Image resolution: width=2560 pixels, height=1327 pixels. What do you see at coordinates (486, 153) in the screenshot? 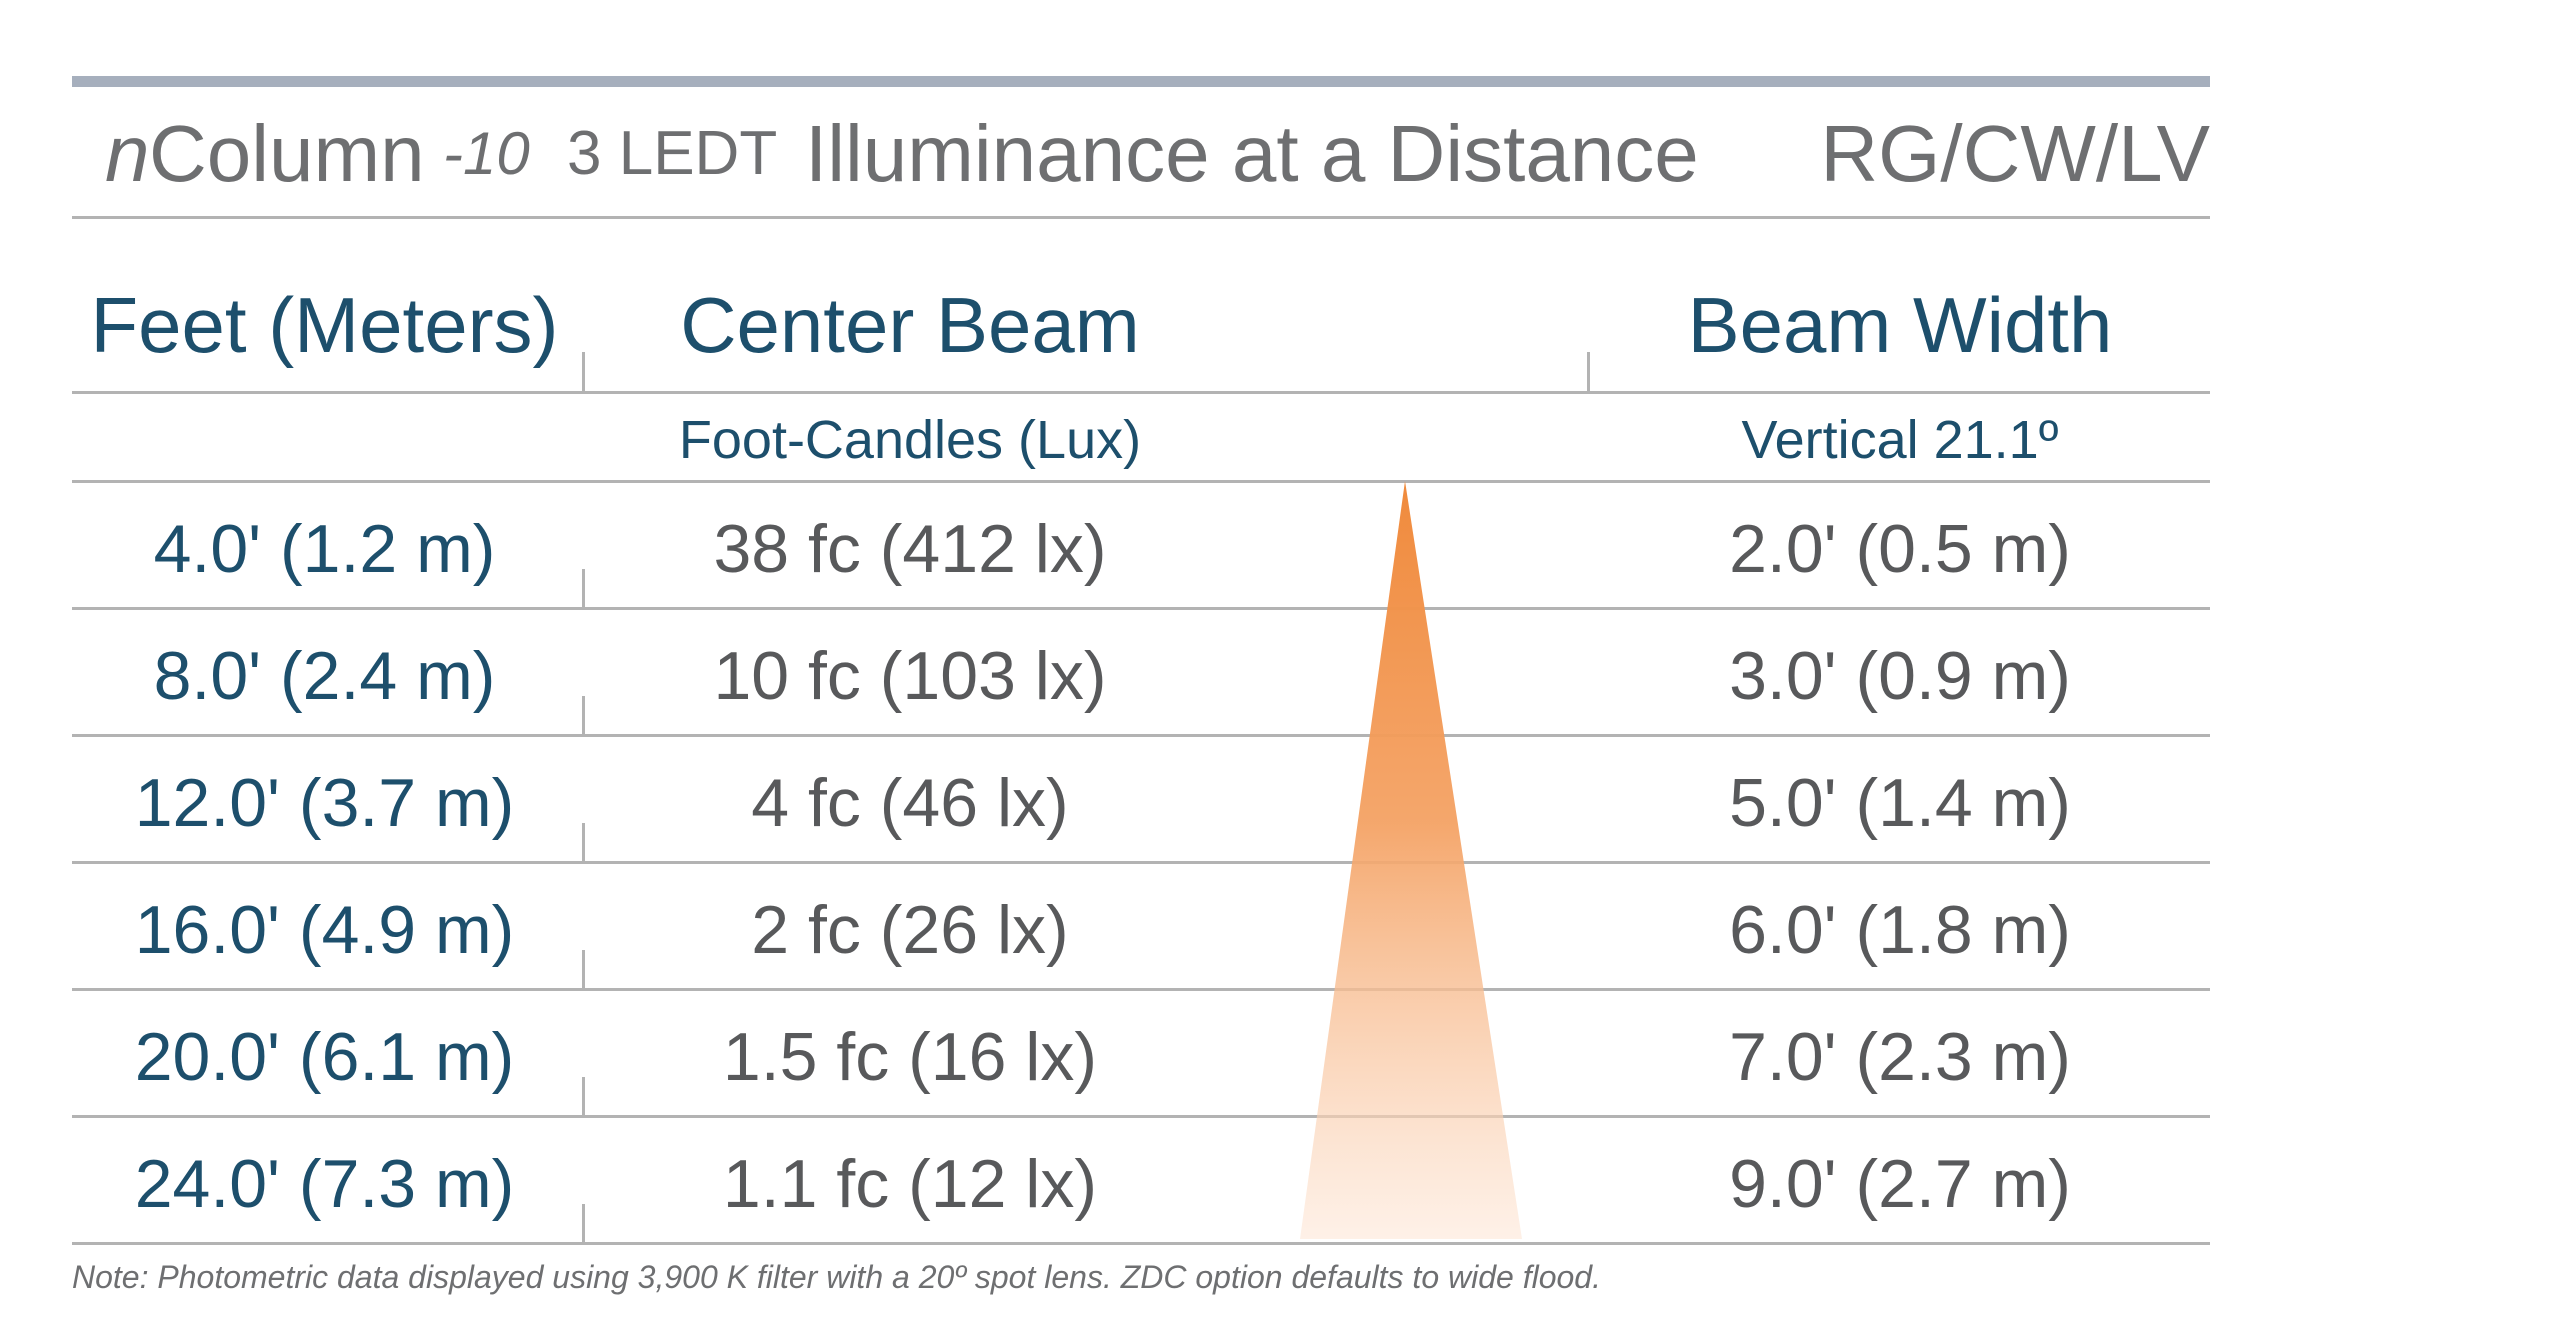
I see `title-suffix: -10` at bounding box center [486, 153].